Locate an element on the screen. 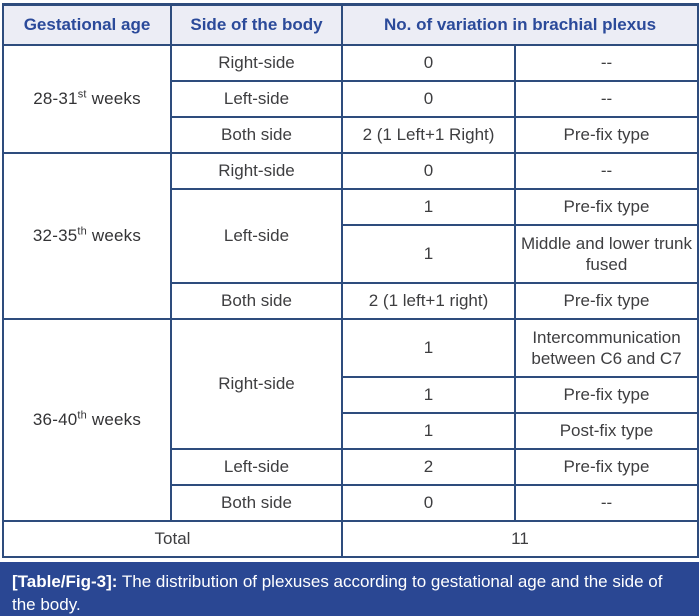 This screenshot has width=699, height=616. age-text: 36-40 is located at coordinates (55, 420).